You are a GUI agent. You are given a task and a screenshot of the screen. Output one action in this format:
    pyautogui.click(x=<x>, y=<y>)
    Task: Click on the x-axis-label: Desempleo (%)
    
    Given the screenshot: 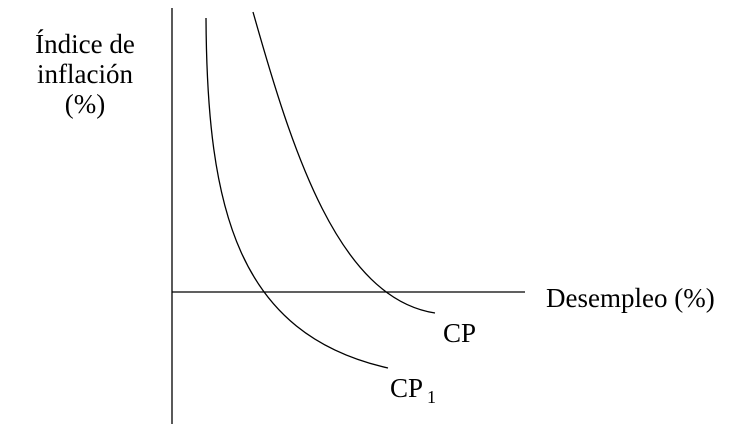 What is the action you would take?
    pyautogui.click(x=630, y=298)
    